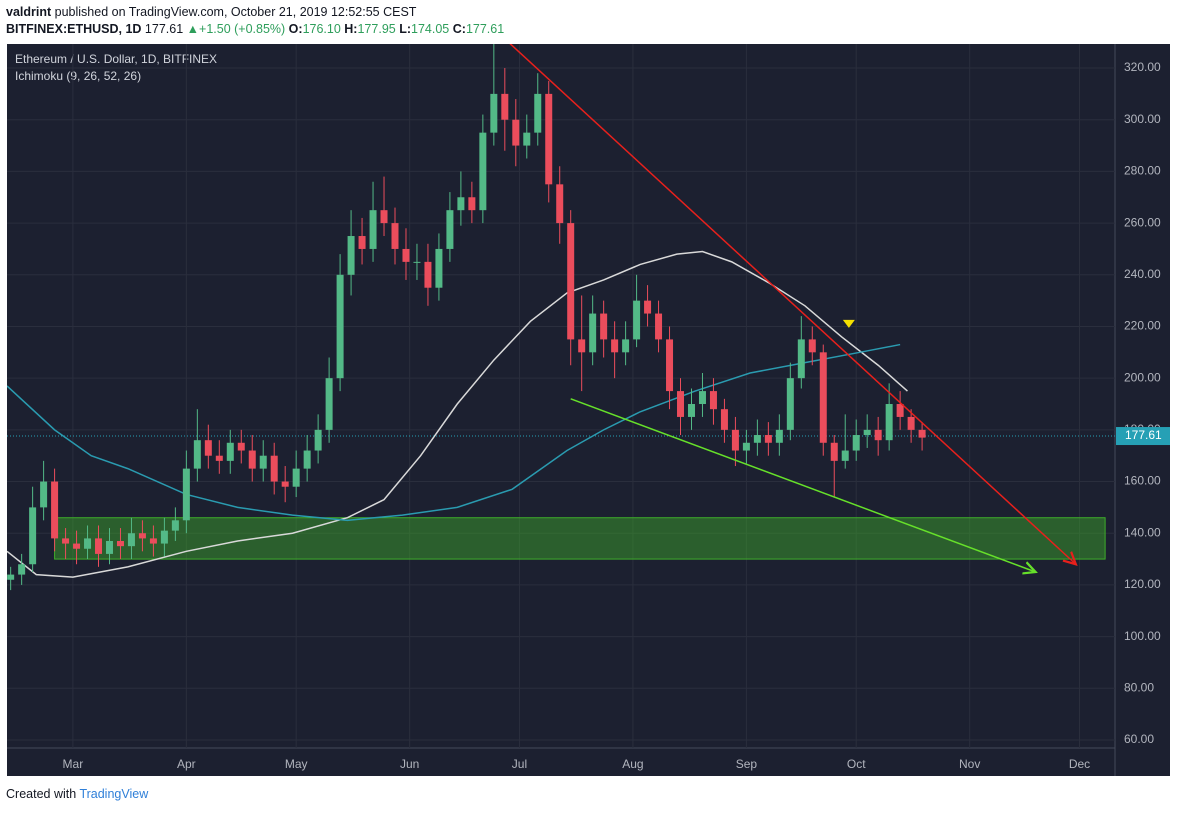 The height and width of the screenshot is (813, 1177). Describe the element at coordinates (409, 764) in the screenshot. I see `x-tick-label: Jun` at that location.